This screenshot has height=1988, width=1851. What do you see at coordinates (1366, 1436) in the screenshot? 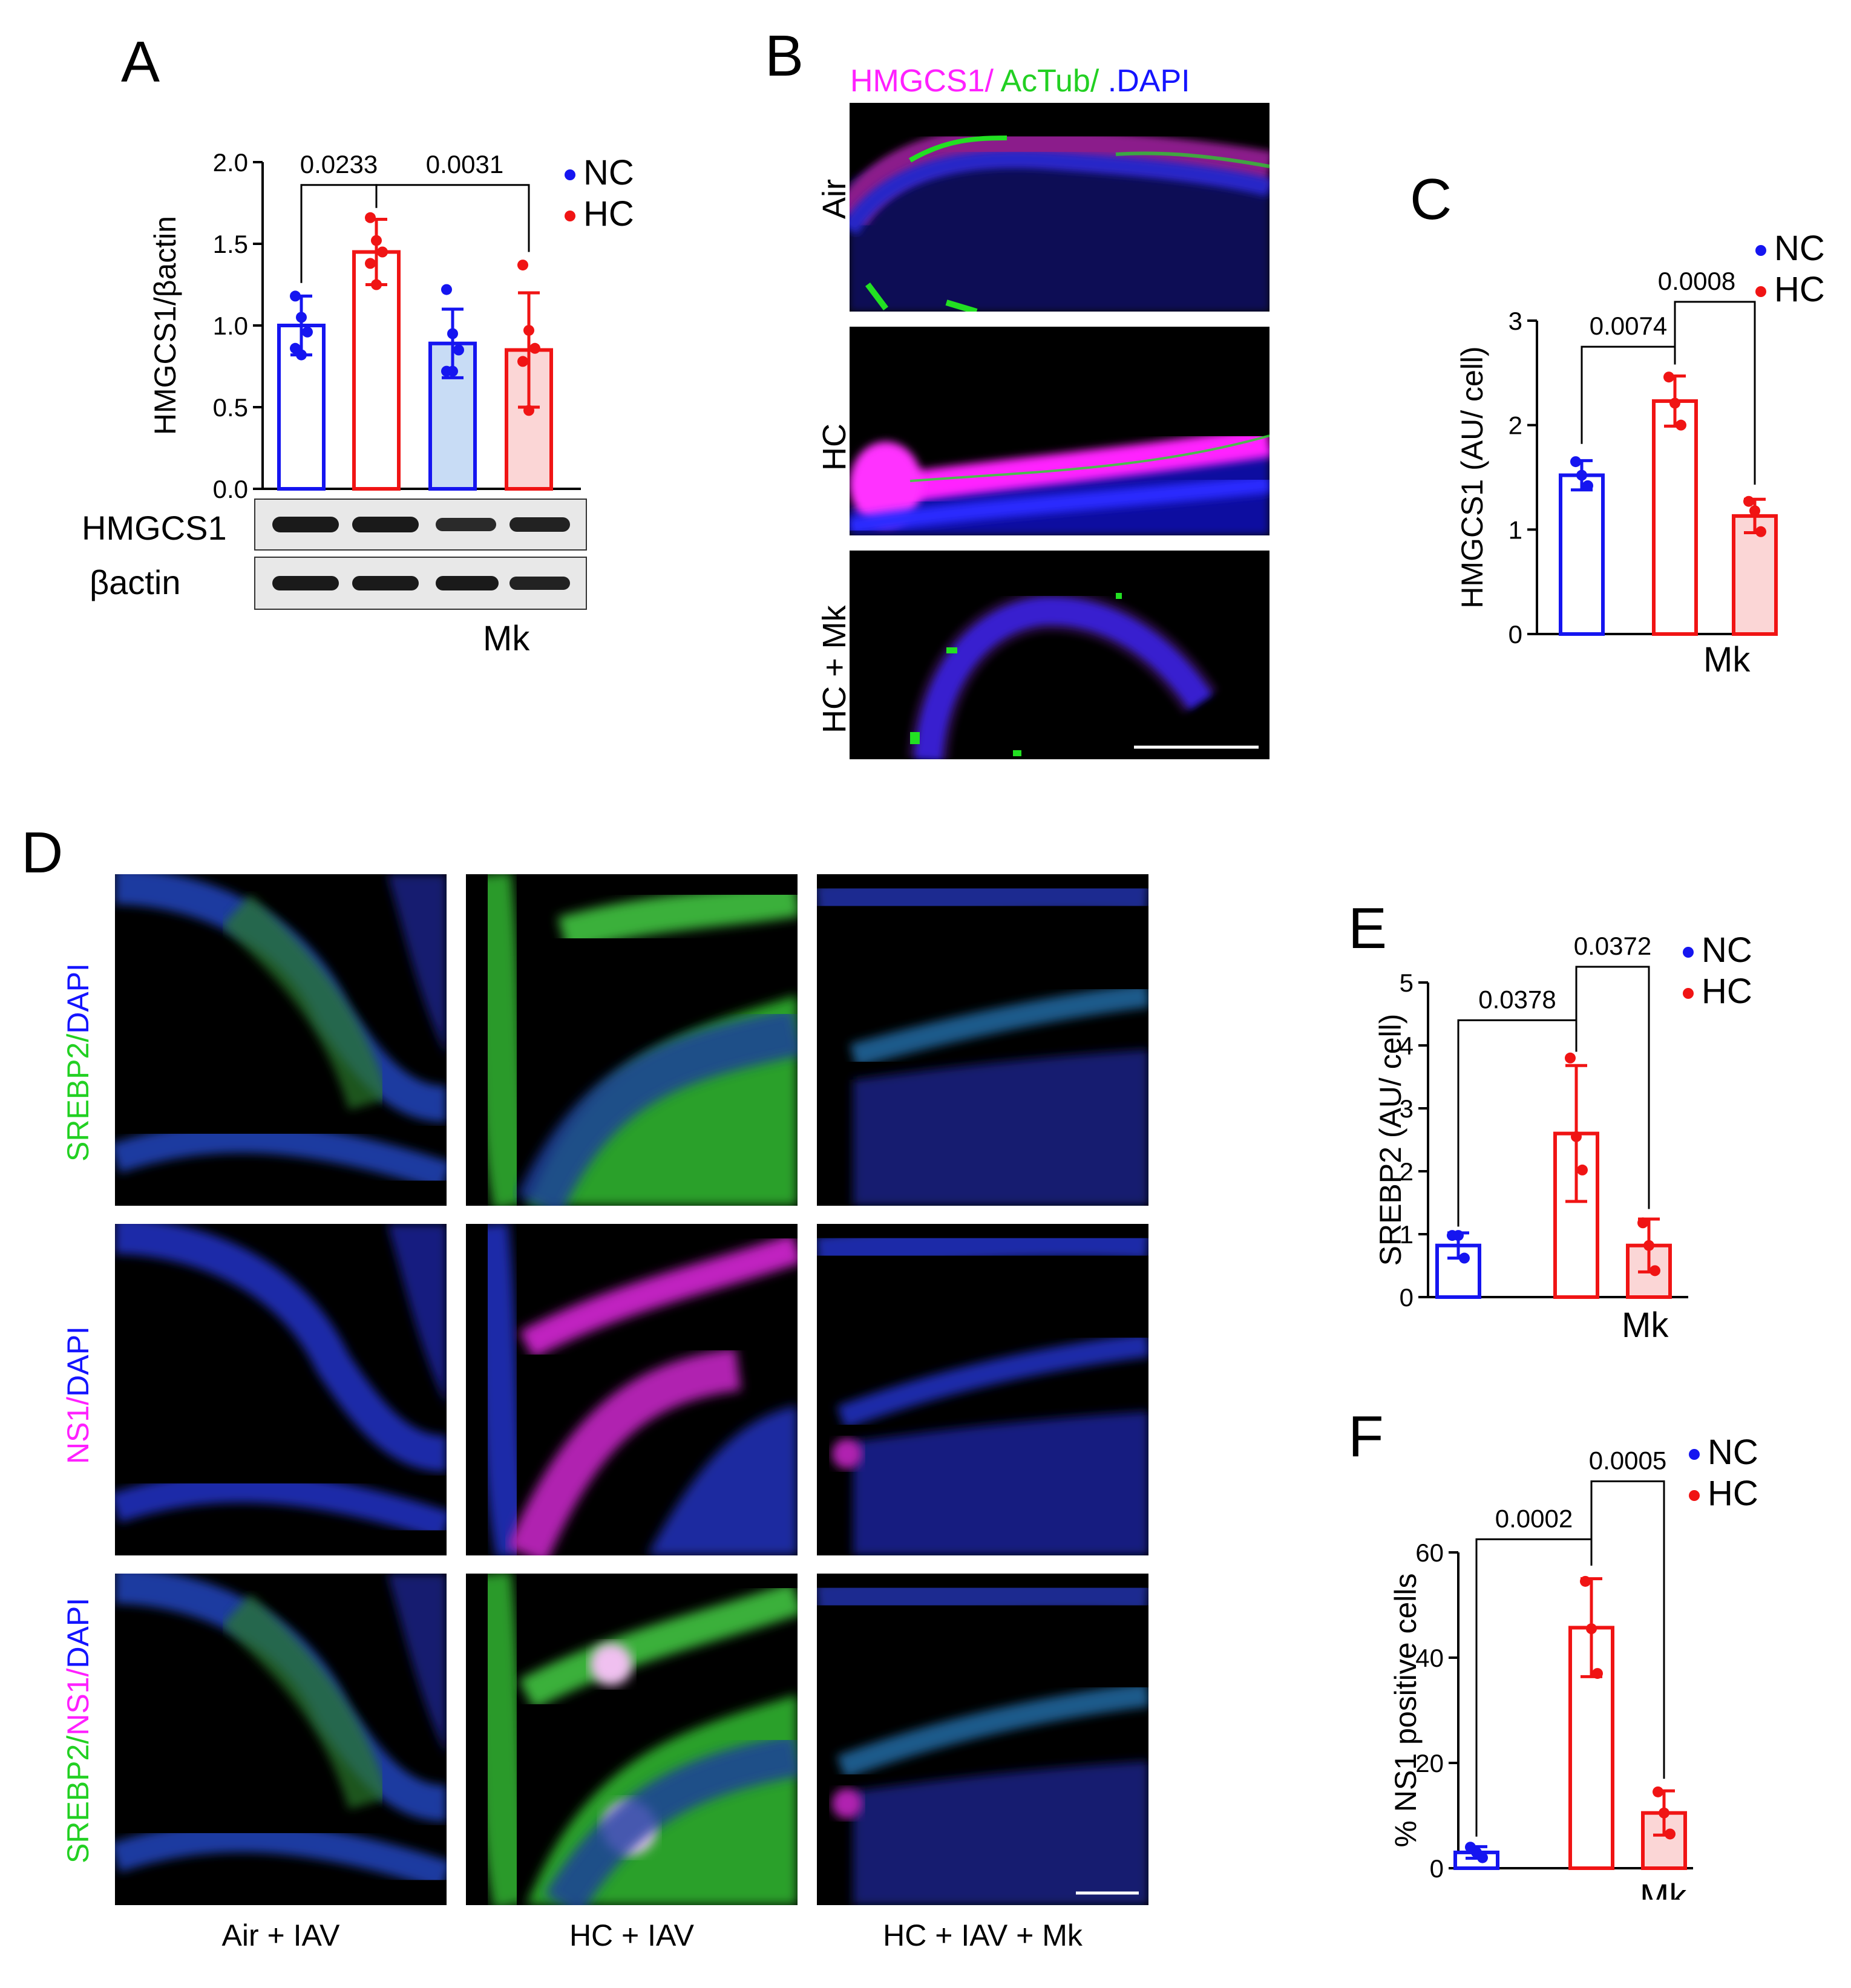
I see `panel-f-letter: F` at bounding box center [1366, 1436].